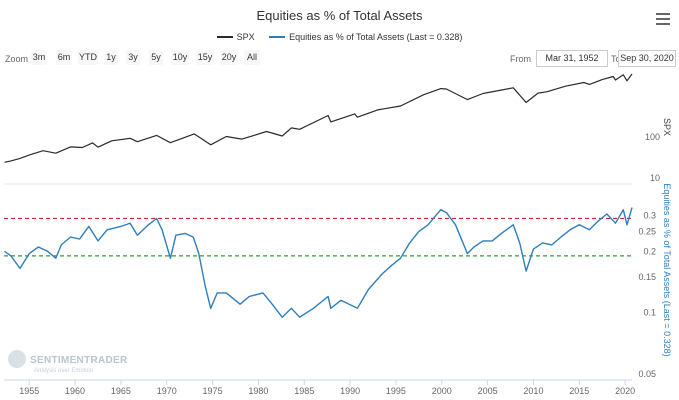  I want to click on range-from-label: From, so click(520, 59).